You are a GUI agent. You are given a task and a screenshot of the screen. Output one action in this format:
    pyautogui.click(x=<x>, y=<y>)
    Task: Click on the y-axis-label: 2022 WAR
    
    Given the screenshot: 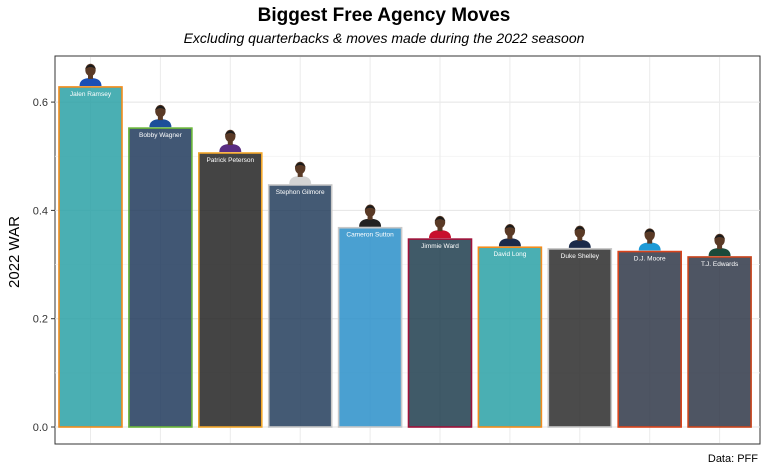 What is the action you would take?
    pyautogui.click(x=14, y=252)
    